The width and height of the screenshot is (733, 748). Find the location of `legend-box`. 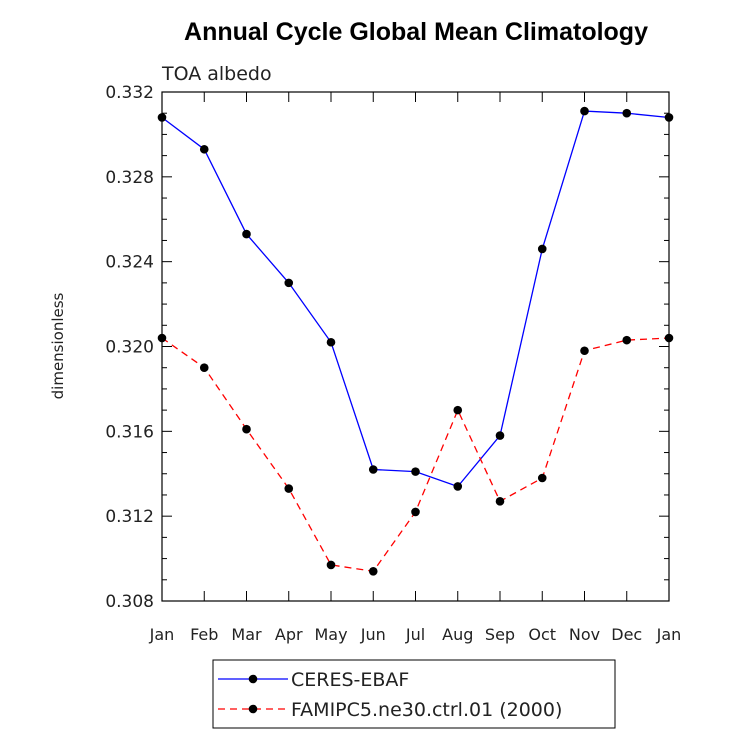

legend-box is located at coordinates (414, 694).